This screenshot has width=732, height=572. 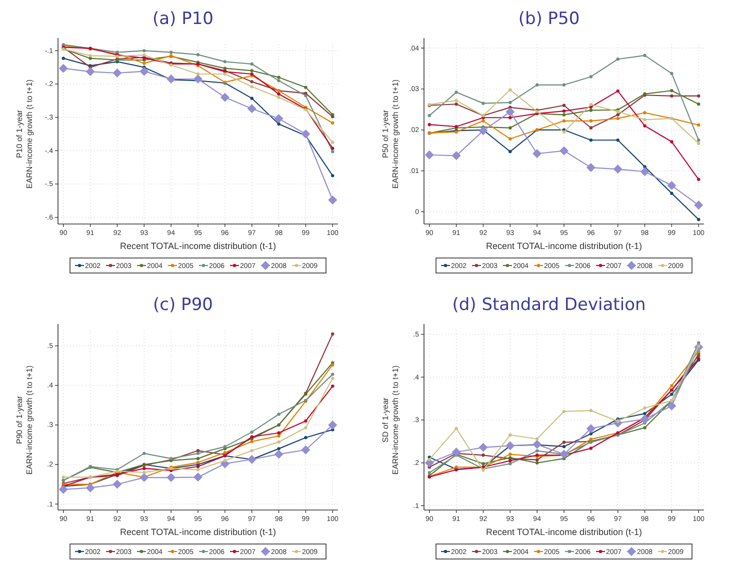 I want to click on chart-title: (c) P90, so click(x=183, y=305).